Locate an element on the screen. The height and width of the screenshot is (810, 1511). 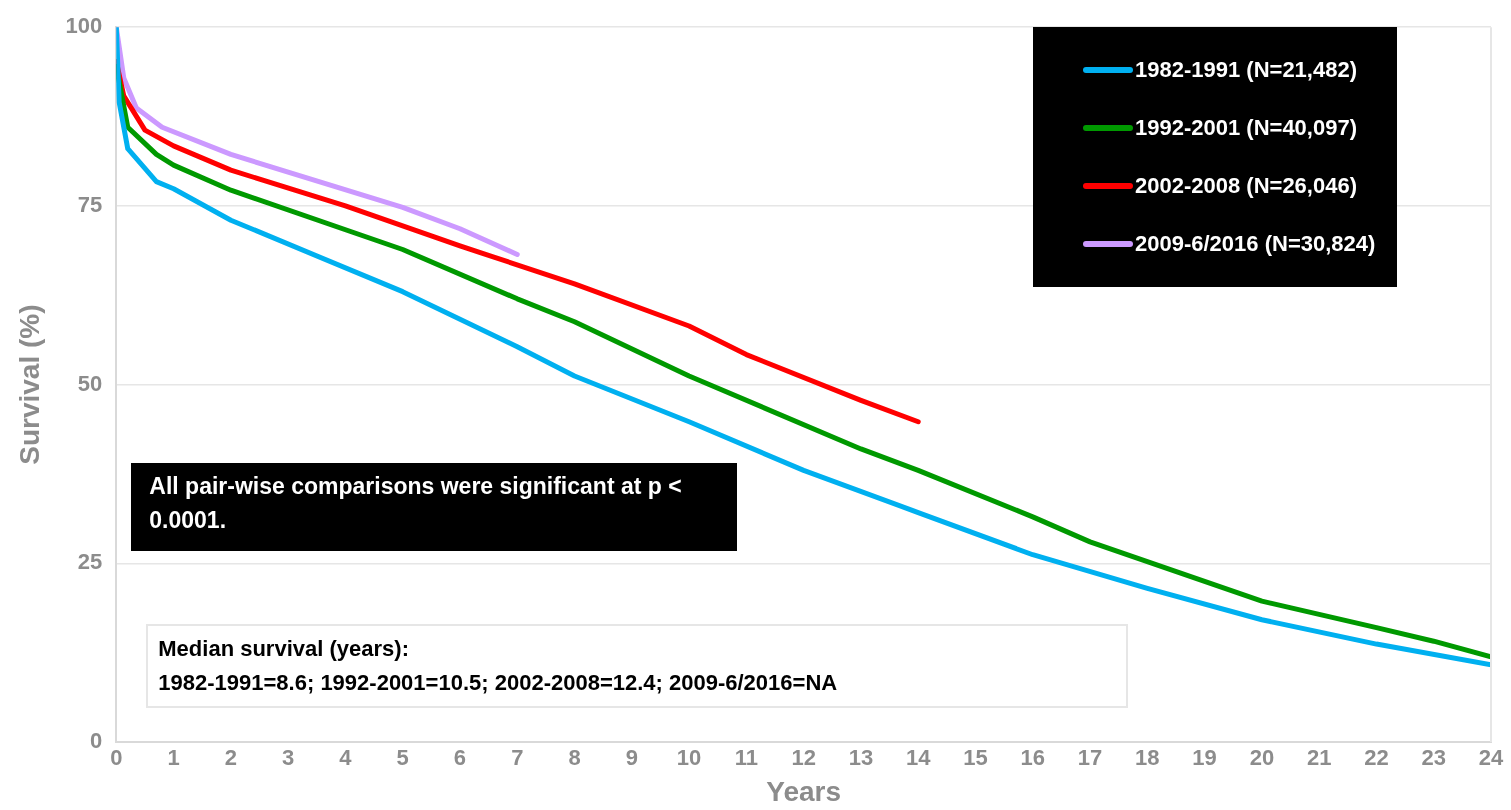
x-tick-label: 24 is located at coordinates (1491, 758).